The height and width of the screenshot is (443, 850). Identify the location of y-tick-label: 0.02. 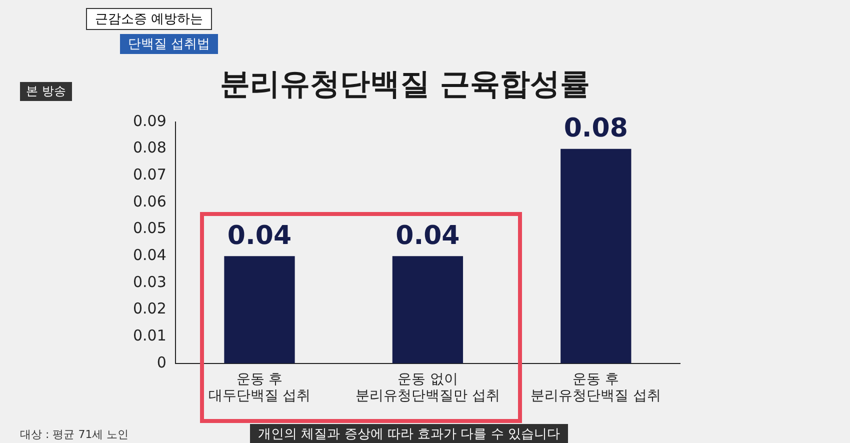
(149, 309).